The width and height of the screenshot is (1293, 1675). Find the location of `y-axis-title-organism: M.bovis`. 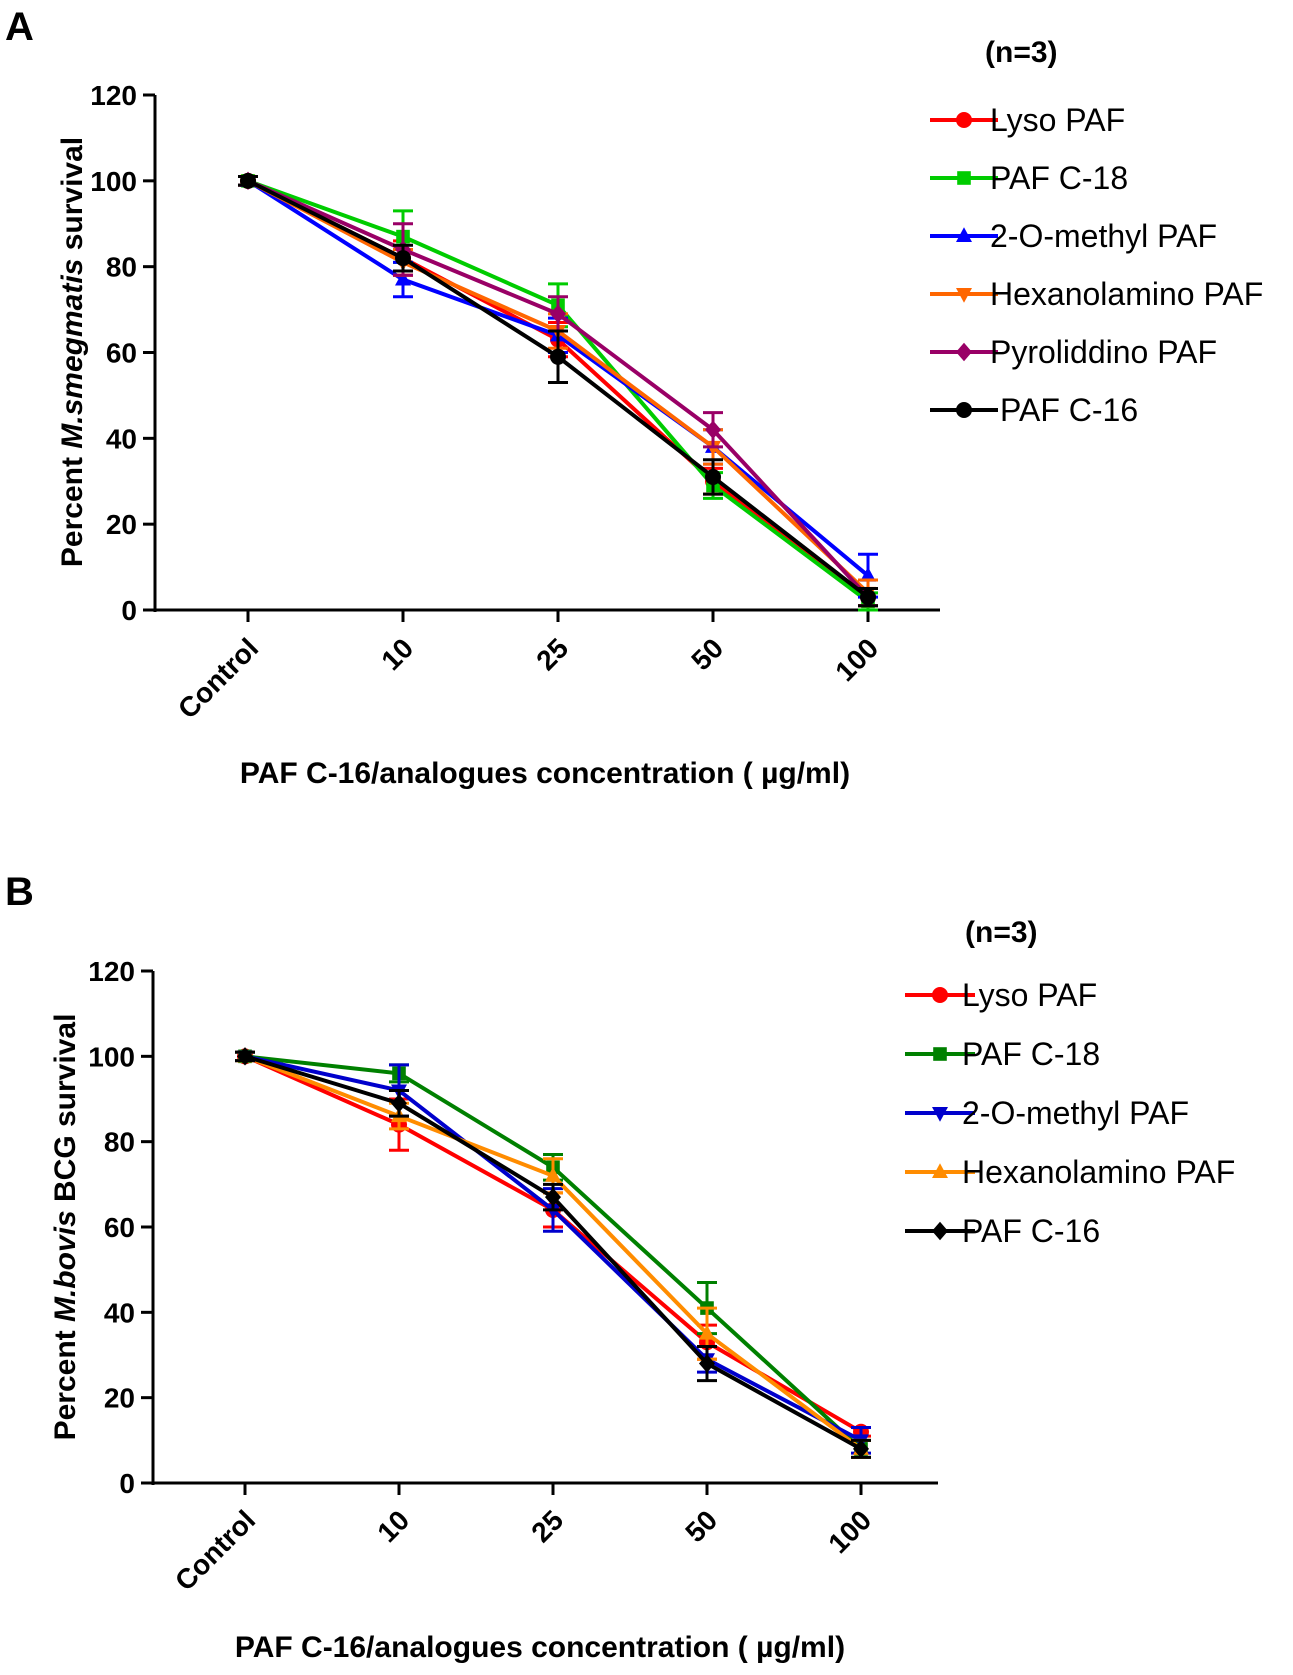

y-axis-title-organism: M.bovis is located at coordinates (65, 1266).